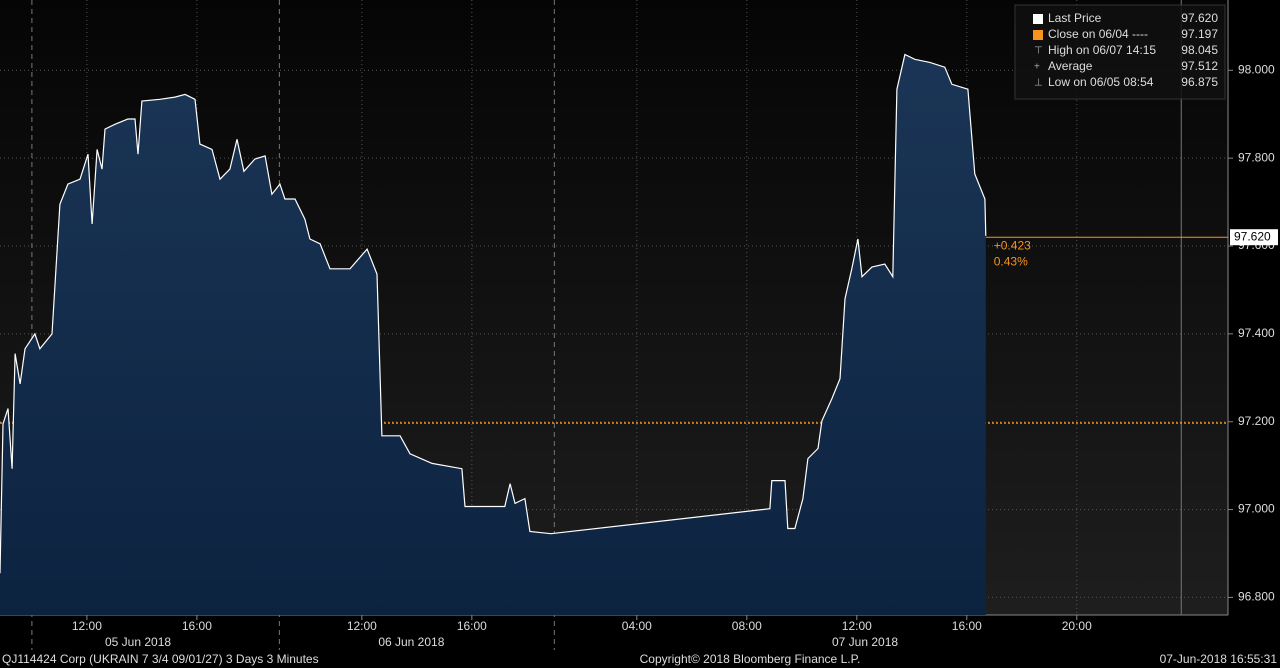 The height and width of the screenshot is (668, 1280). I want to click on legend-value: 97.512, so click(1199, 66).